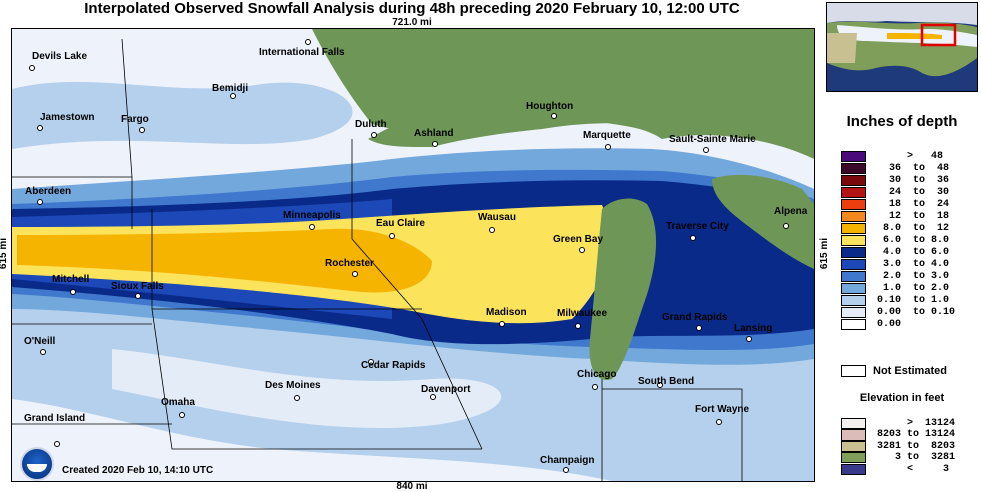 Image resolution: width=981 pixels, height=492 pixels. Describe the element at coordinates (910, 192) in the screenshot. I see `legend-label: 24 to 30` at that location.